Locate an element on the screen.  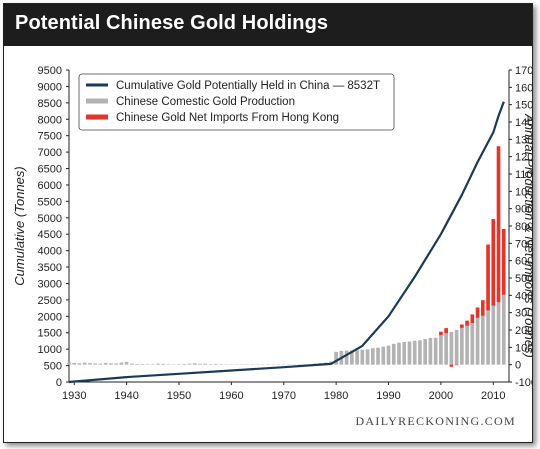
left-tick-label: 2000 is located at coordinates (50, 317).